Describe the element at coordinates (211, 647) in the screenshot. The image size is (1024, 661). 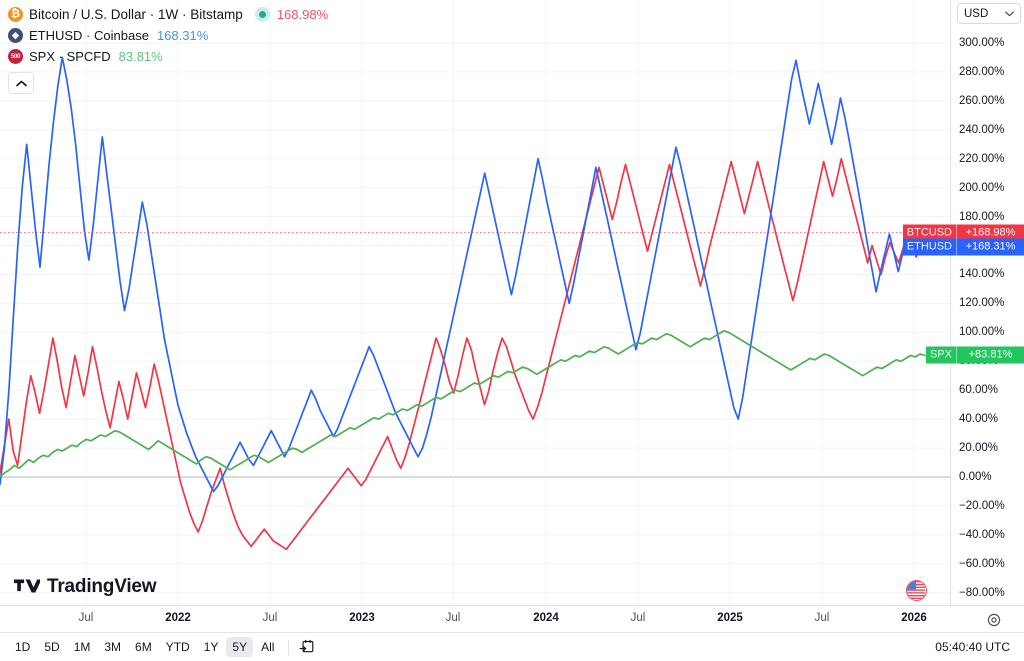
I see `range-button-1y: 1Y` at that location.